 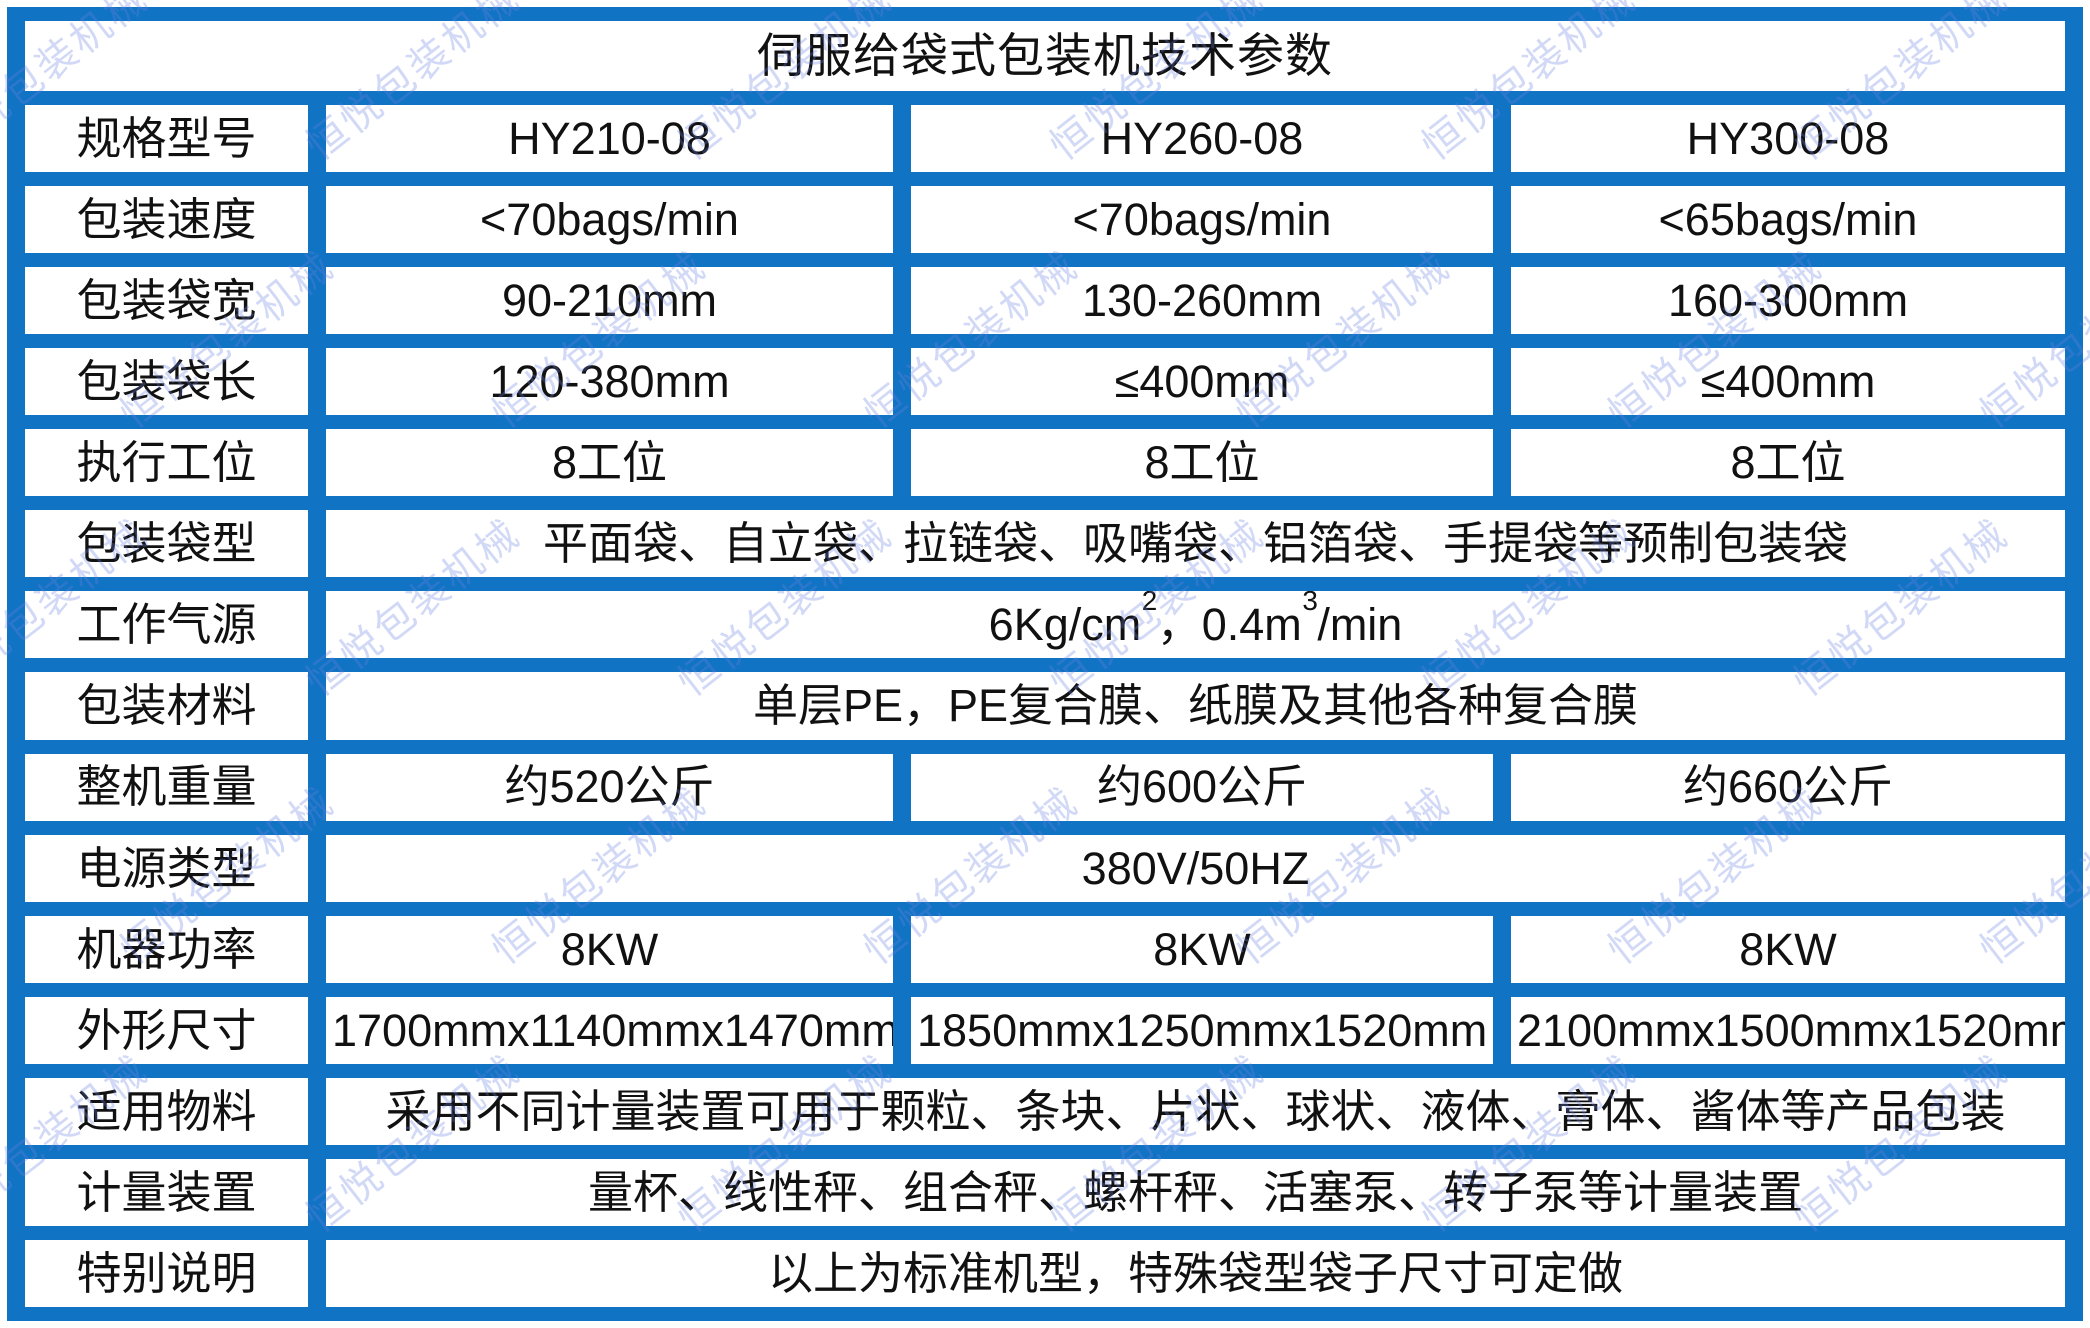 I want to click on row-label: 包装速度, so click(x=166, y=220).